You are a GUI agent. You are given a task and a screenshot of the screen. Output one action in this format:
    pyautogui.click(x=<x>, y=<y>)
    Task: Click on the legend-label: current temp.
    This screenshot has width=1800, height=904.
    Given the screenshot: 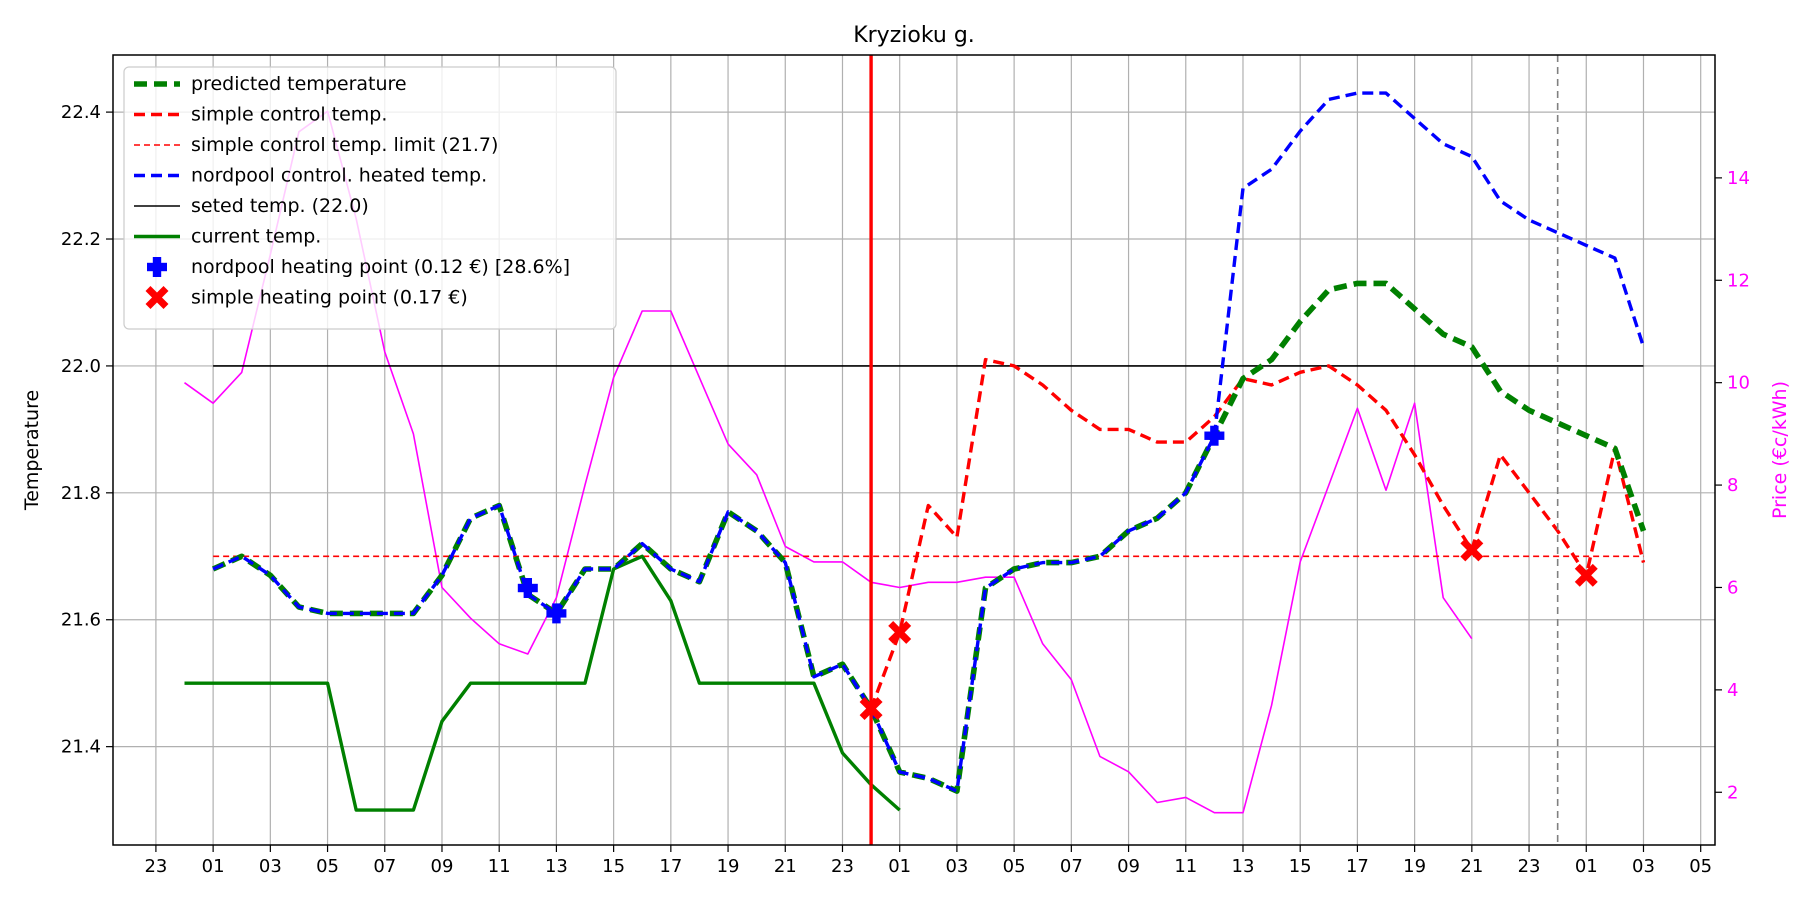 What is the action you would take?
    pyautogui.click(x=256, y=237)
    